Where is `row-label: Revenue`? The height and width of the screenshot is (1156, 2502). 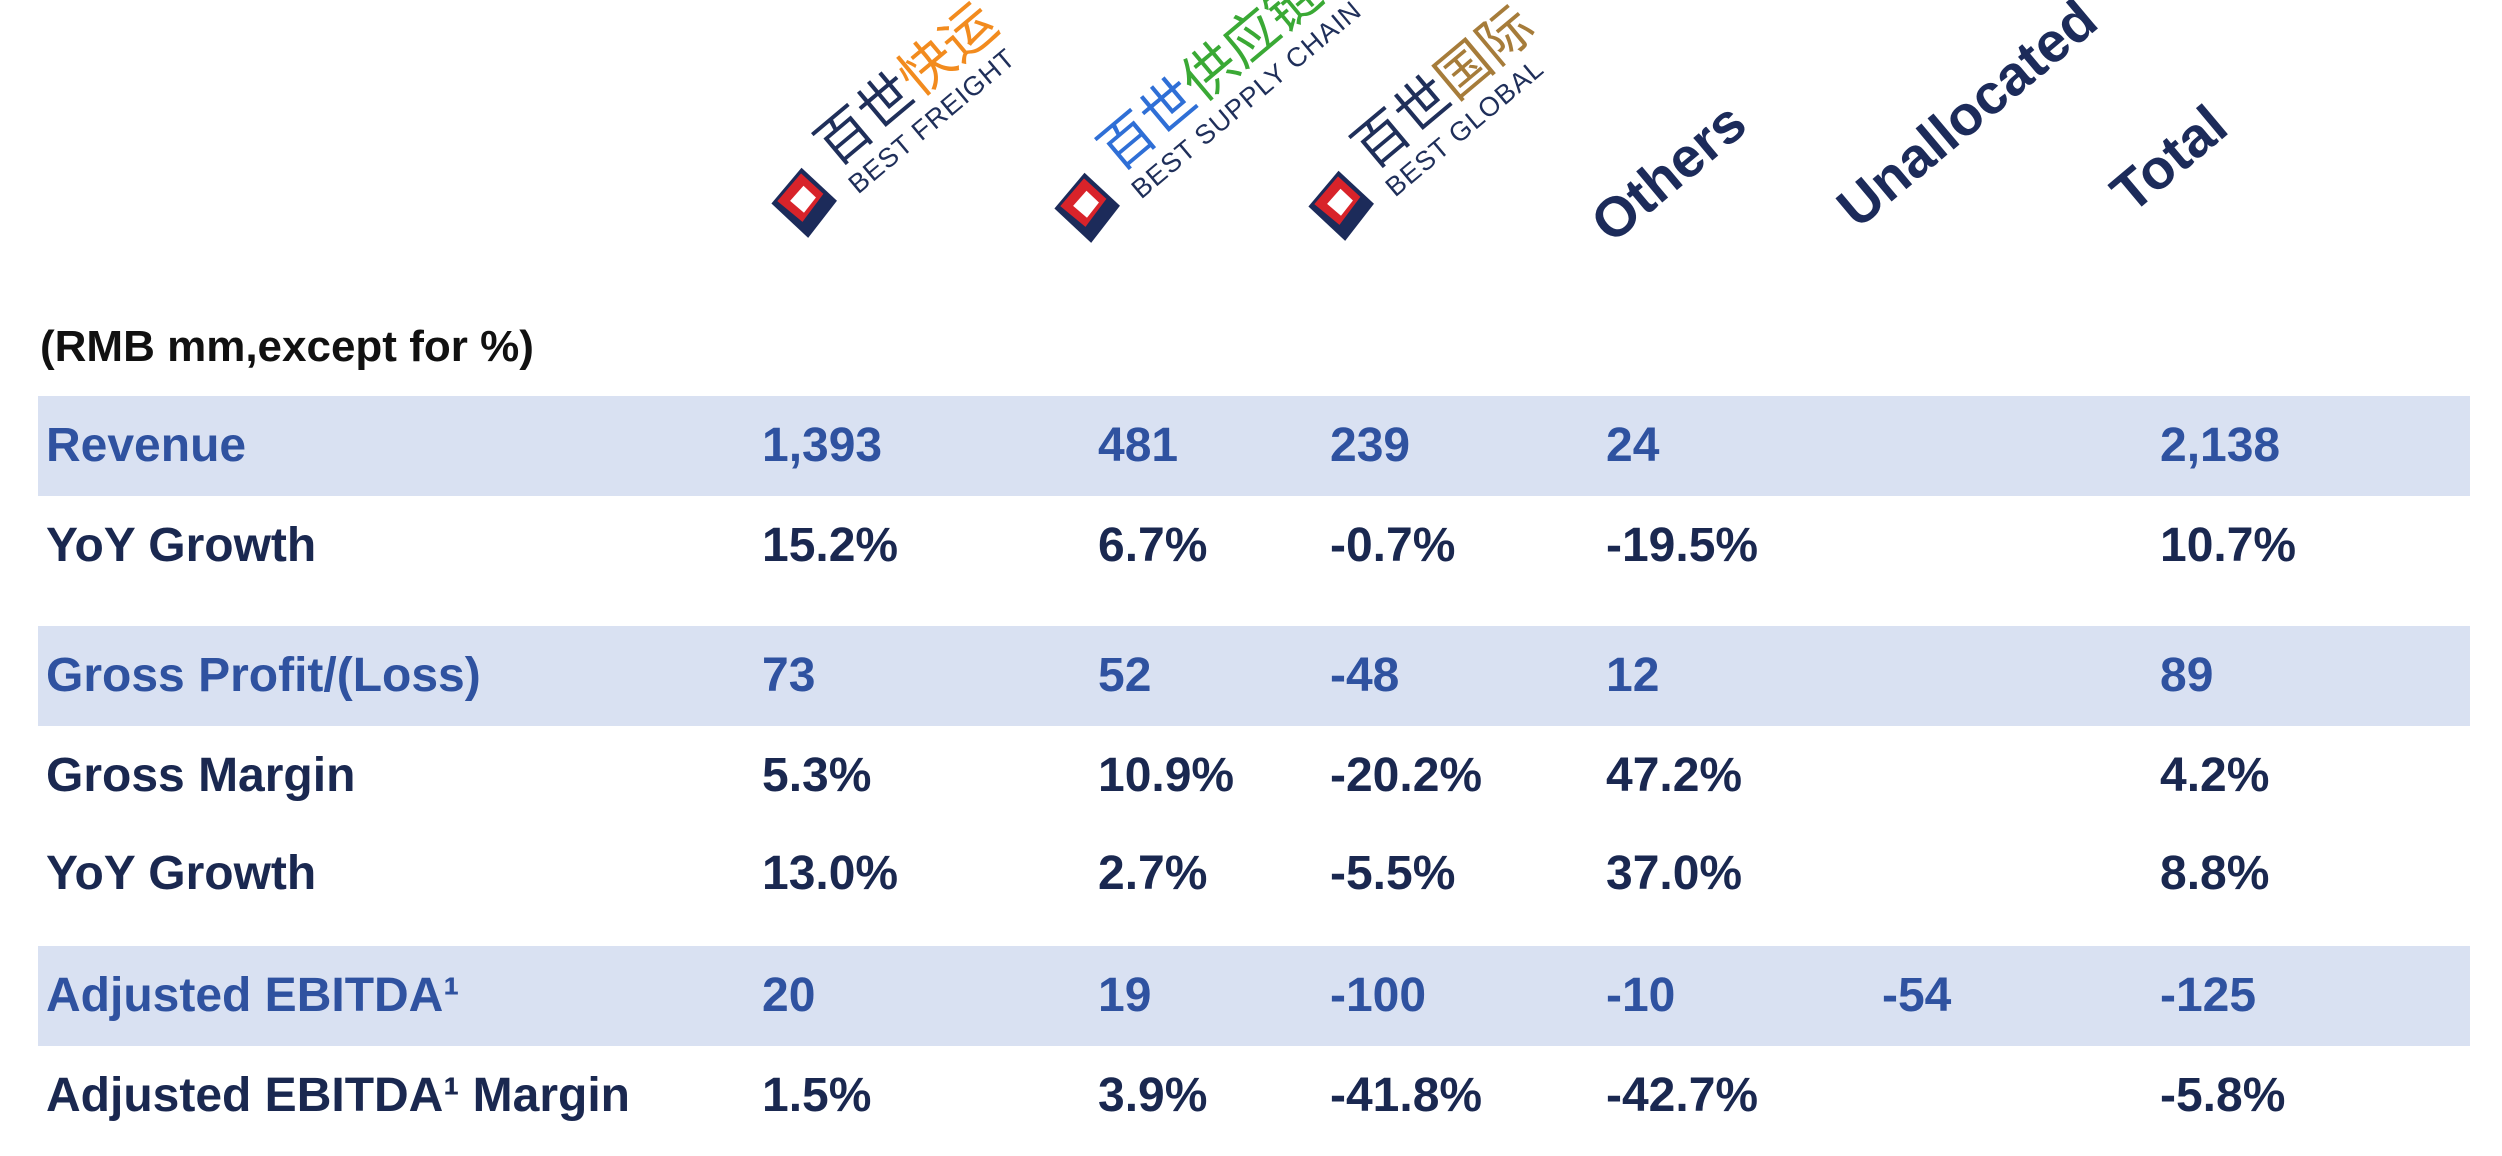
row-label: Revenue is located at coordinates (146, 445).